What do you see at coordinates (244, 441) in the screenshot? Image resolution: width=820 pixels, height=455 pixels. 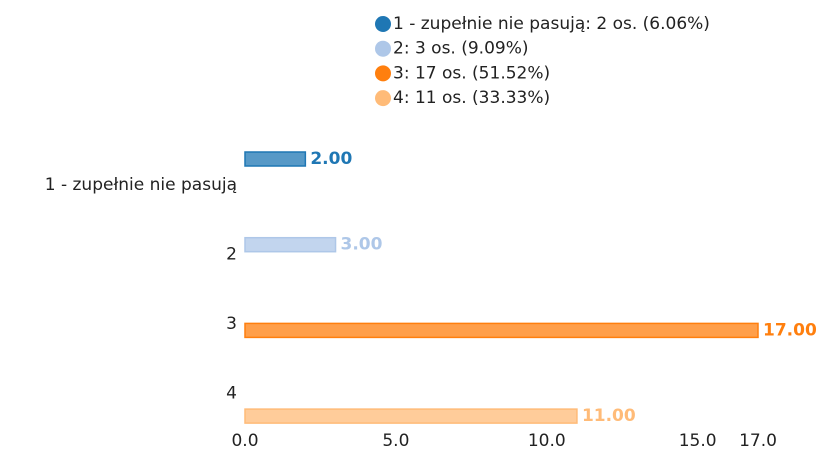 I see `x-tick-label: 0.0` at bounding box center [244, 441].